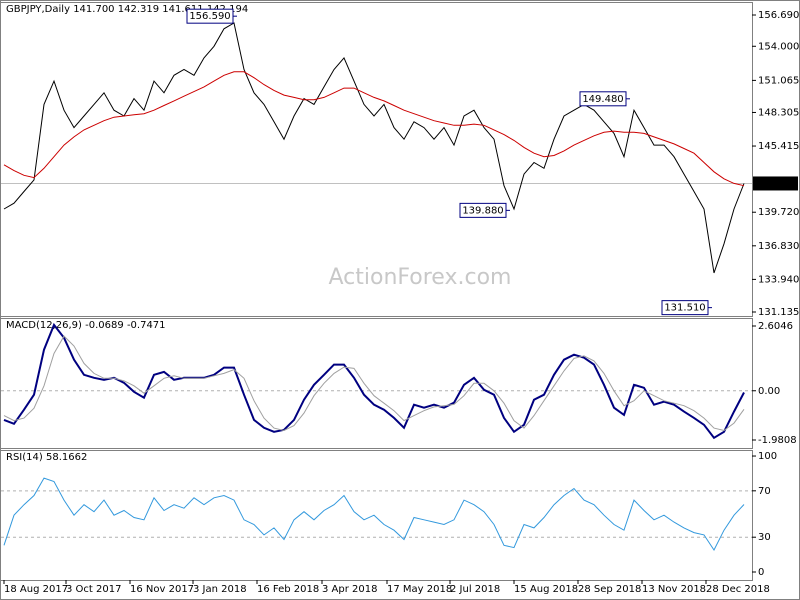  I want to click on high: 142.319, so click(138, 9).